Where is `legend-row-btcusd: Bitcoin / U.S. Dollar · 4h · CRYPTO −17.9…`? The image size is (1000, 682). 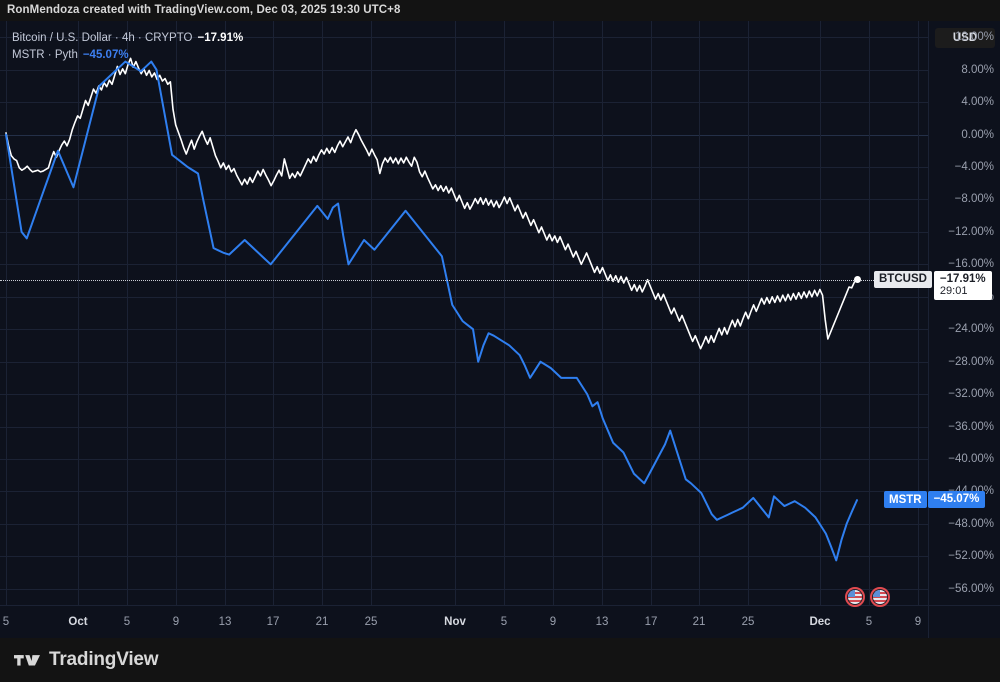 legend-row-btcusd: Bitcoin / U.S. Dollar · 4h · CRYPTO −17.9… is located at coordinates (128, 38).